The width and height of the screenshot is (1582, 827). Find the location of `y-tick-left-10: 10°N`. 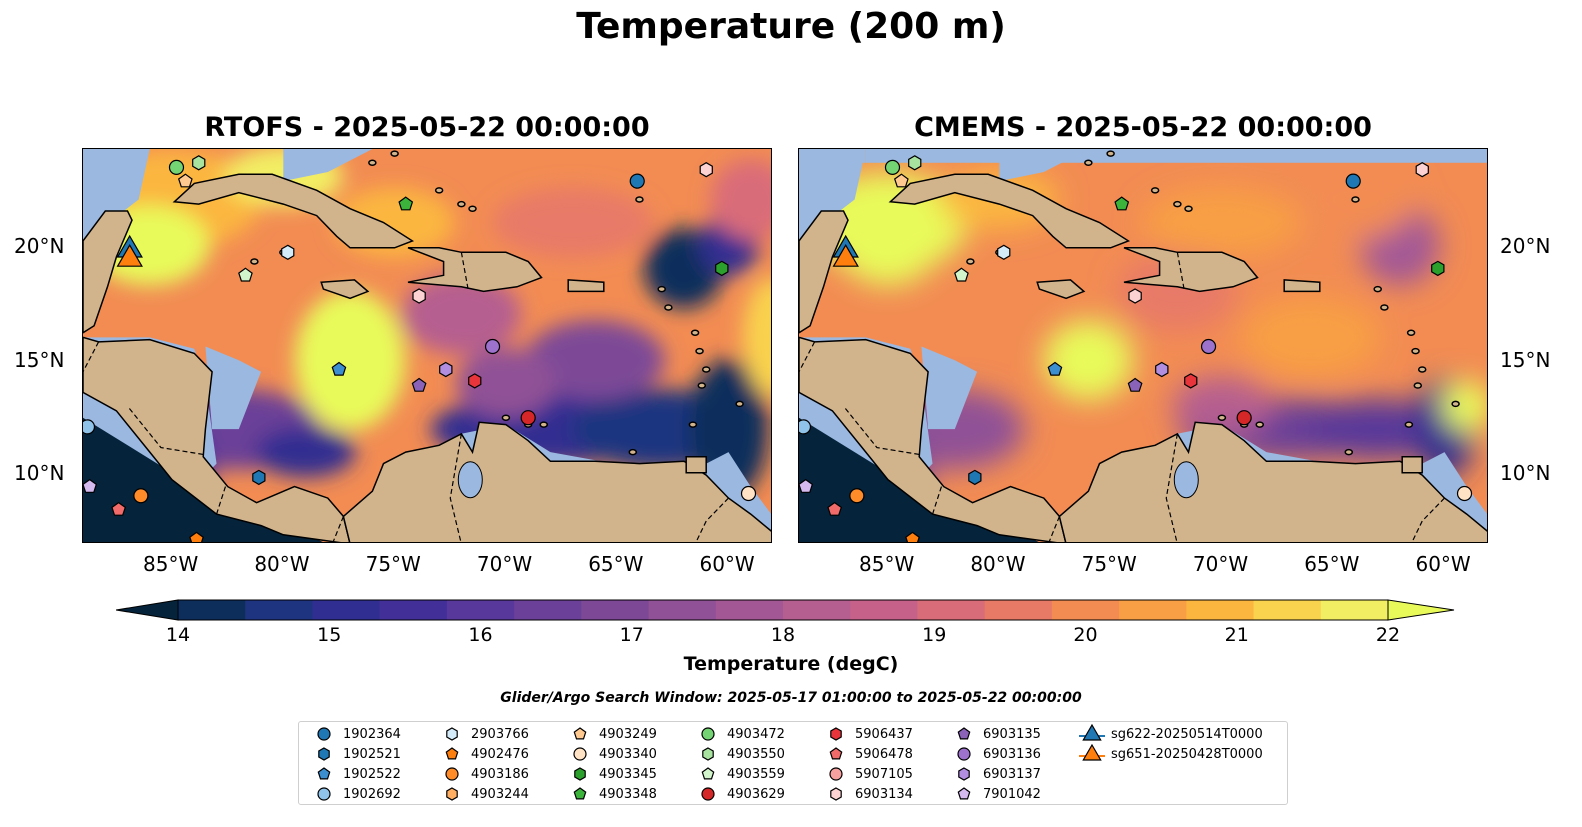

y-tick-left-10: 10°N is located at coordinates (39, 473).